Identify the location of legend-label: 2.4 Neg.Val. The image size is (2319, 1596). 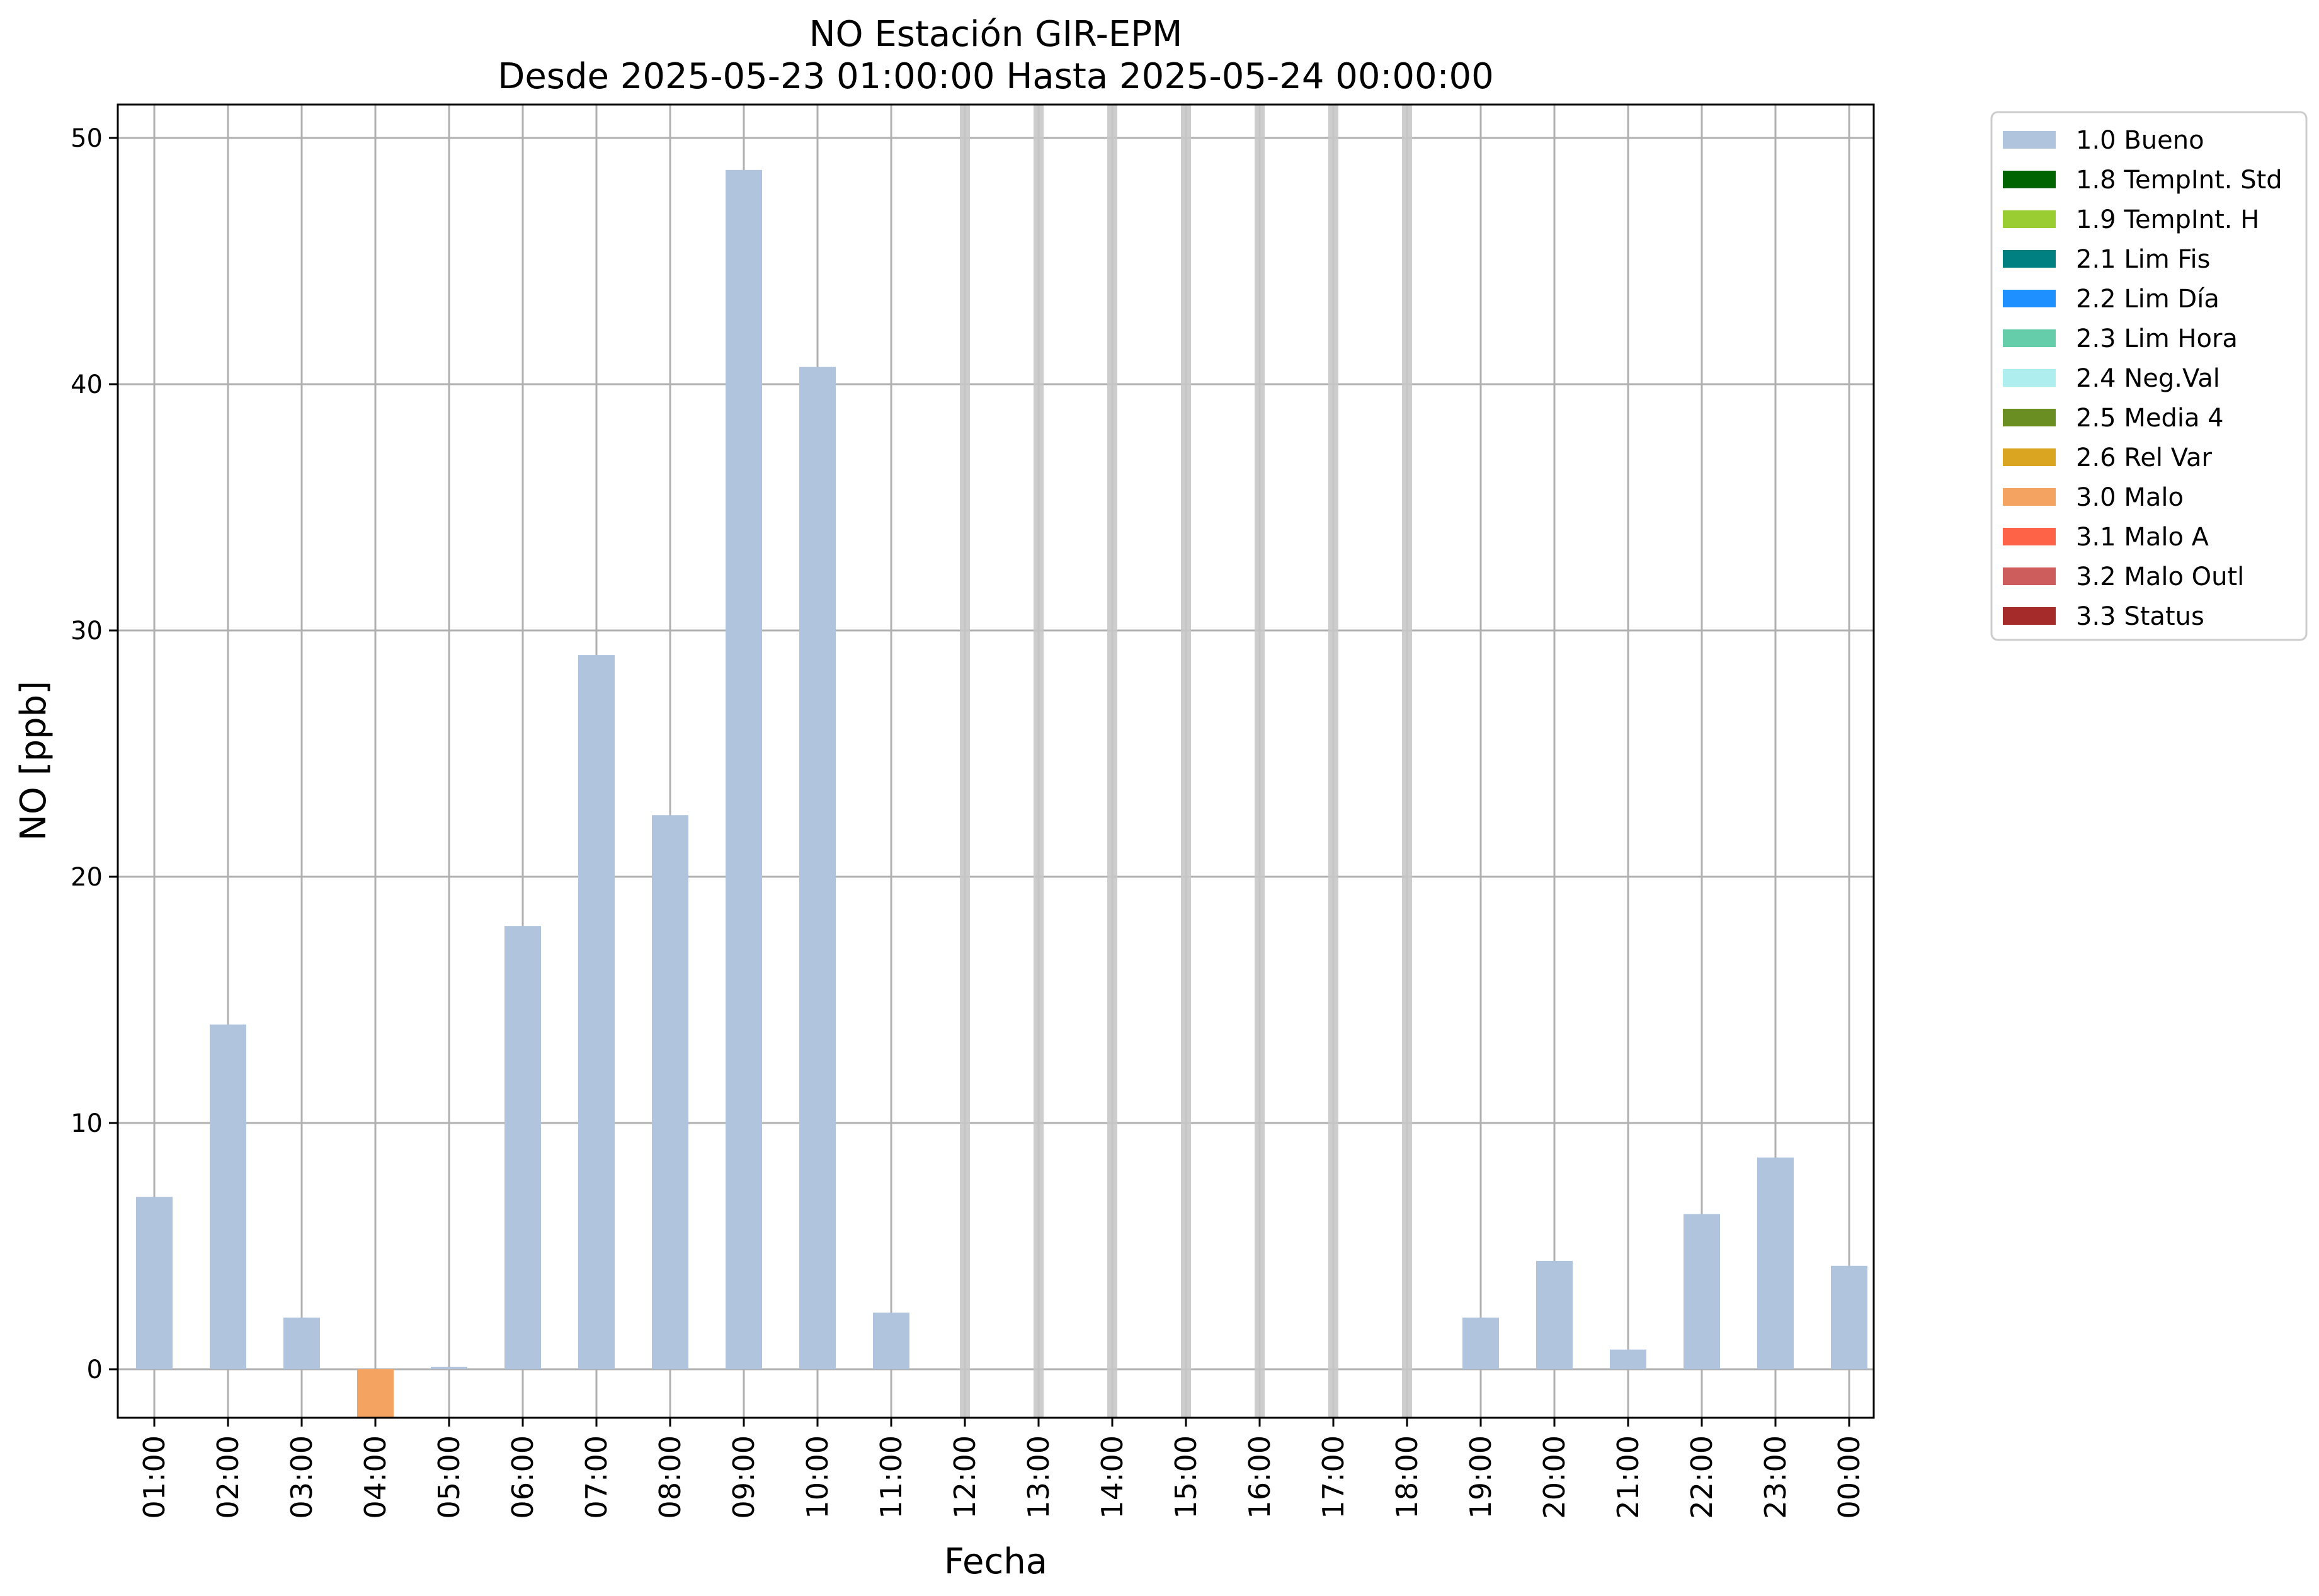
(2148, 378).